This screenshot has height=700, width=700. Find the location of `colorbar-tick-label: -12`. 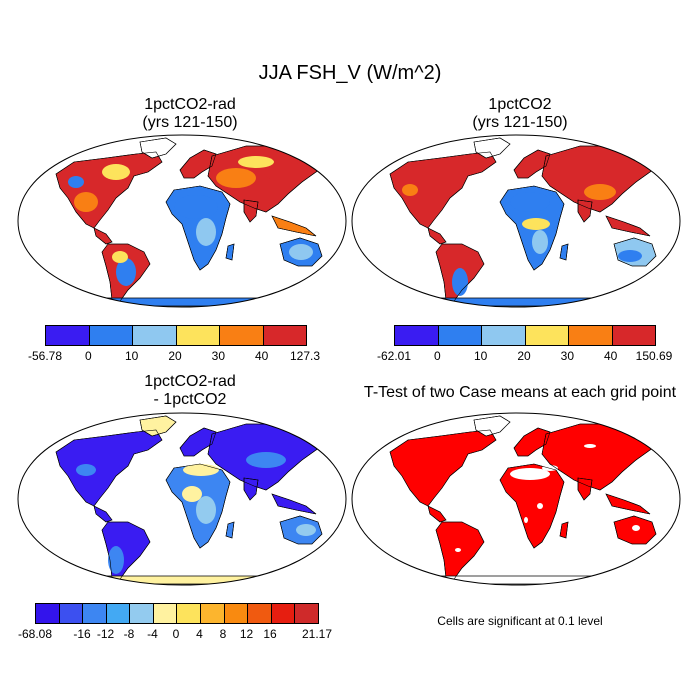

colorbar-tick-label: -12 is located at coordinates (105, 634).